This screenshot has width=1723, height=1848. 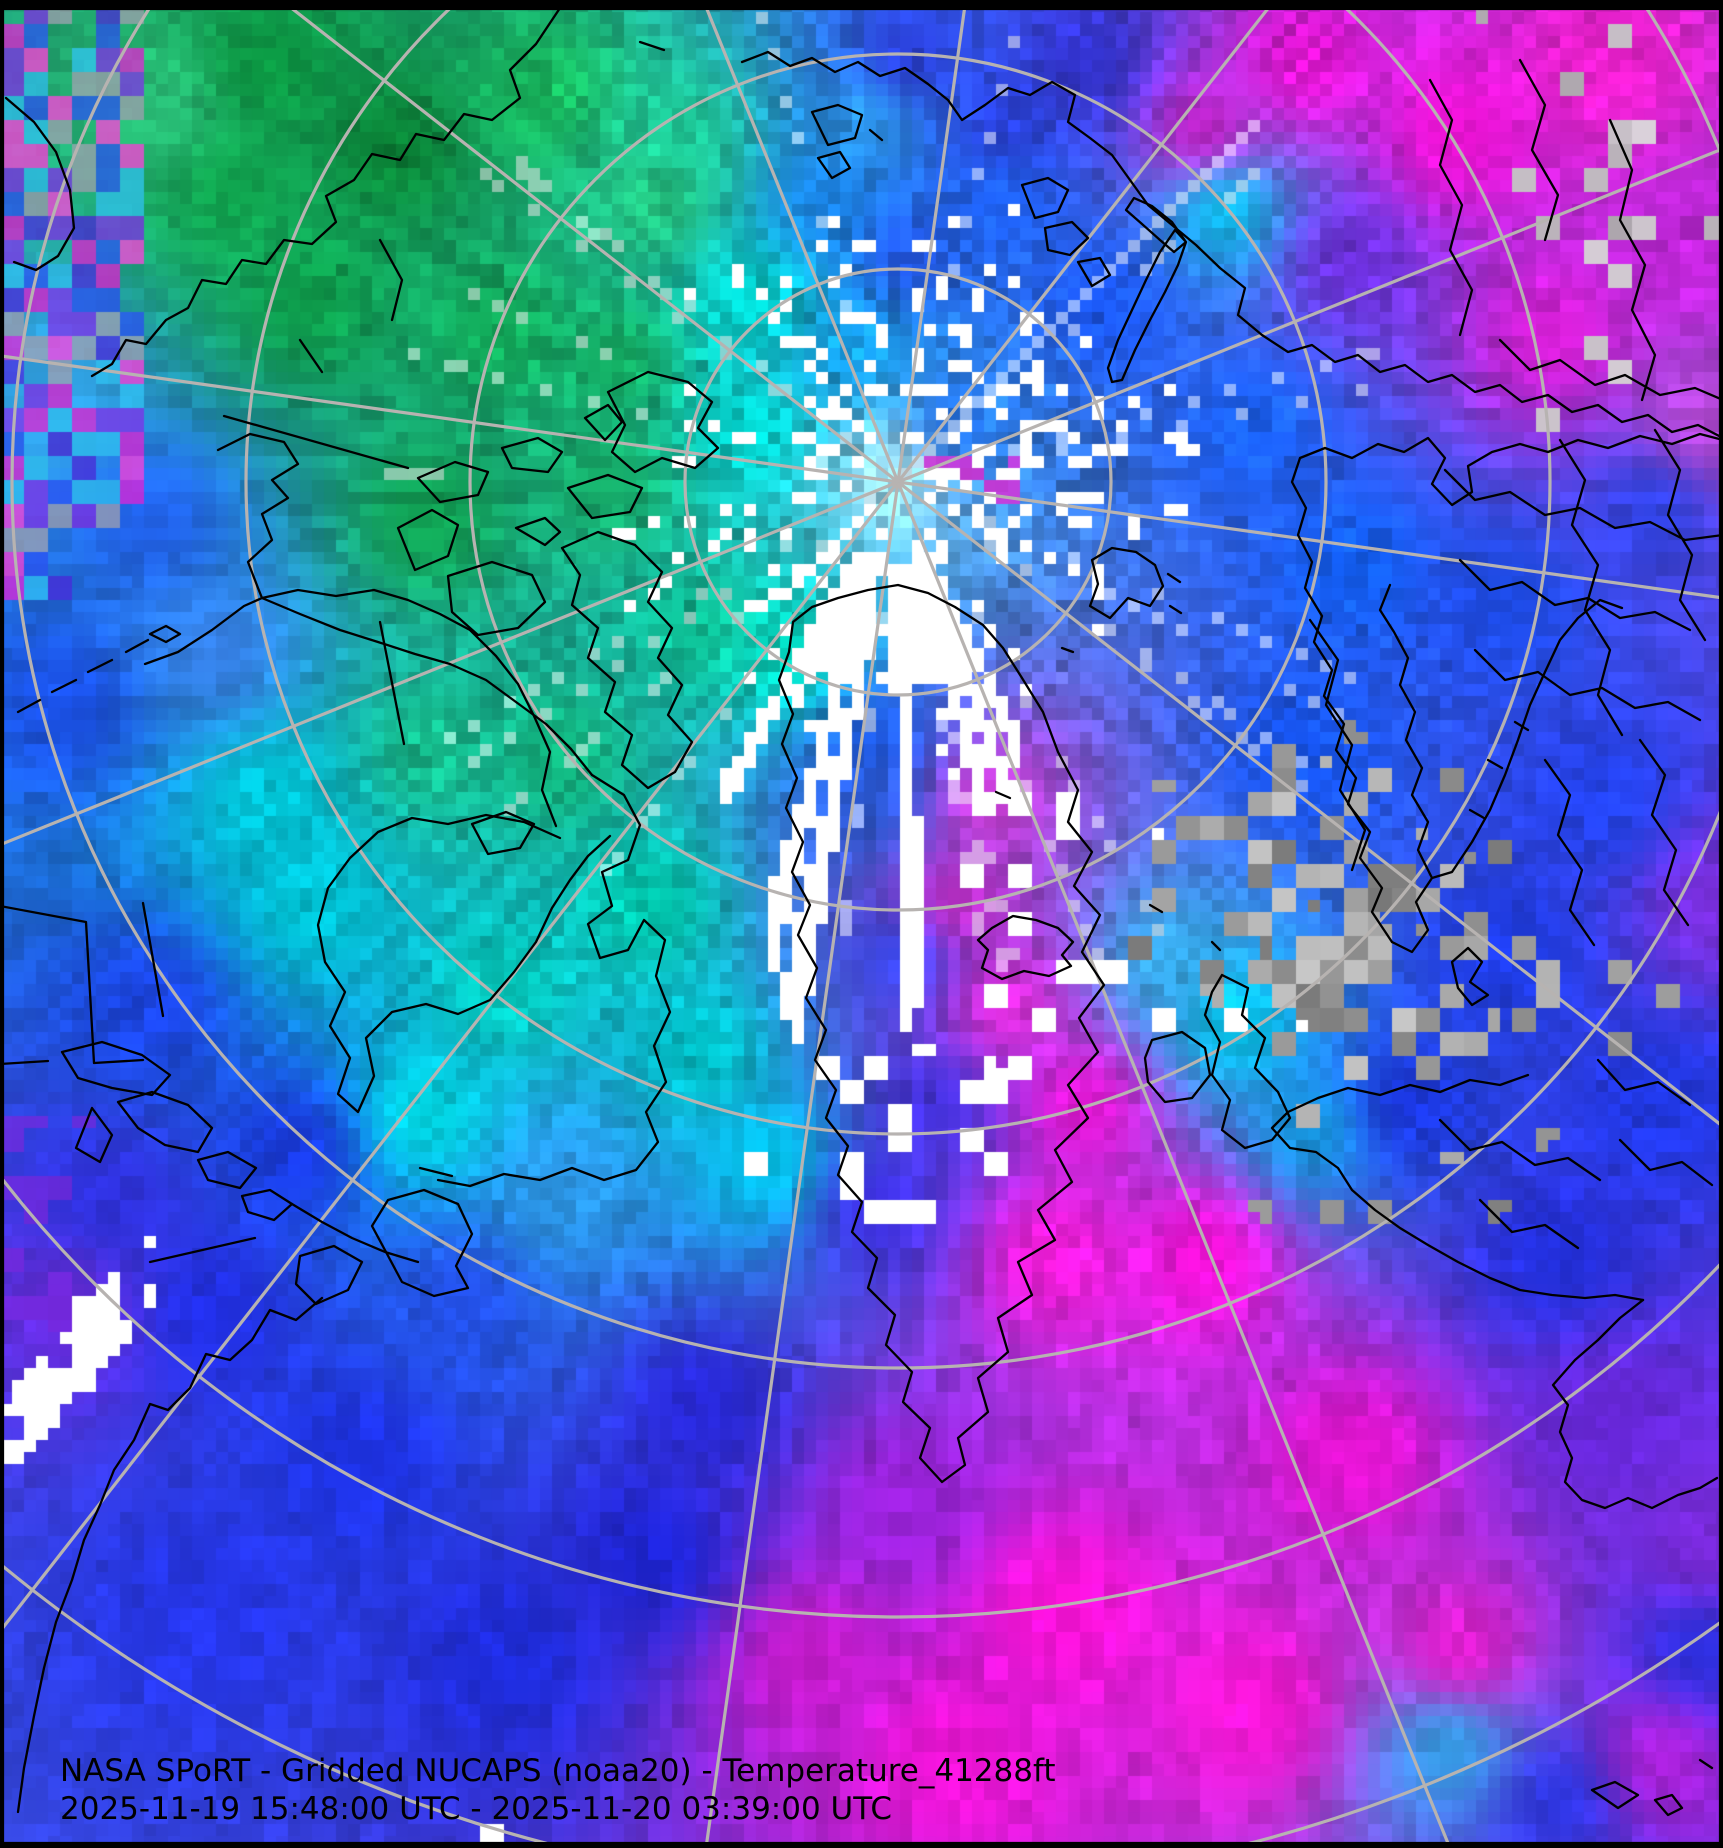 I want to click on coastline-aleutians, so click(x=99, y=669).